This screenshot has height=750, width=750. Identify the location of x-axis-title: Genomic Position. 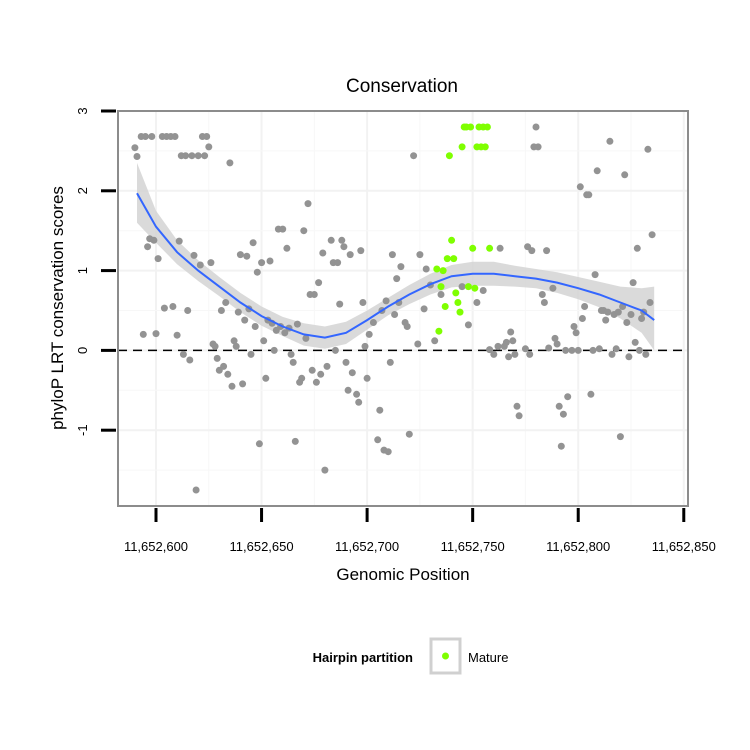
(402, 574).